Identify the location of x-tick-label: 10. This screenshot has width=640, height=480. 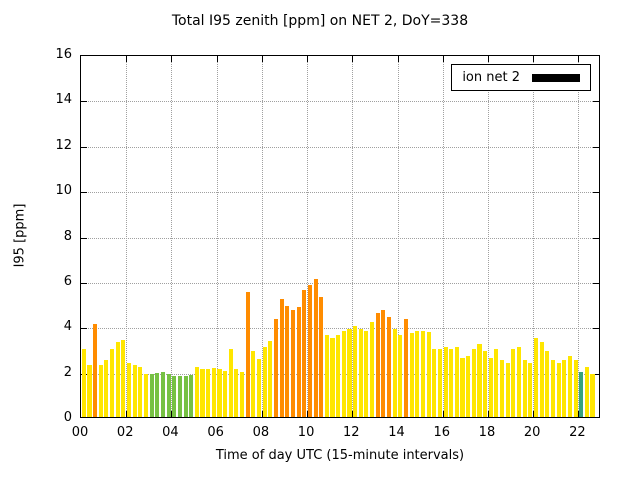
(306, 432).